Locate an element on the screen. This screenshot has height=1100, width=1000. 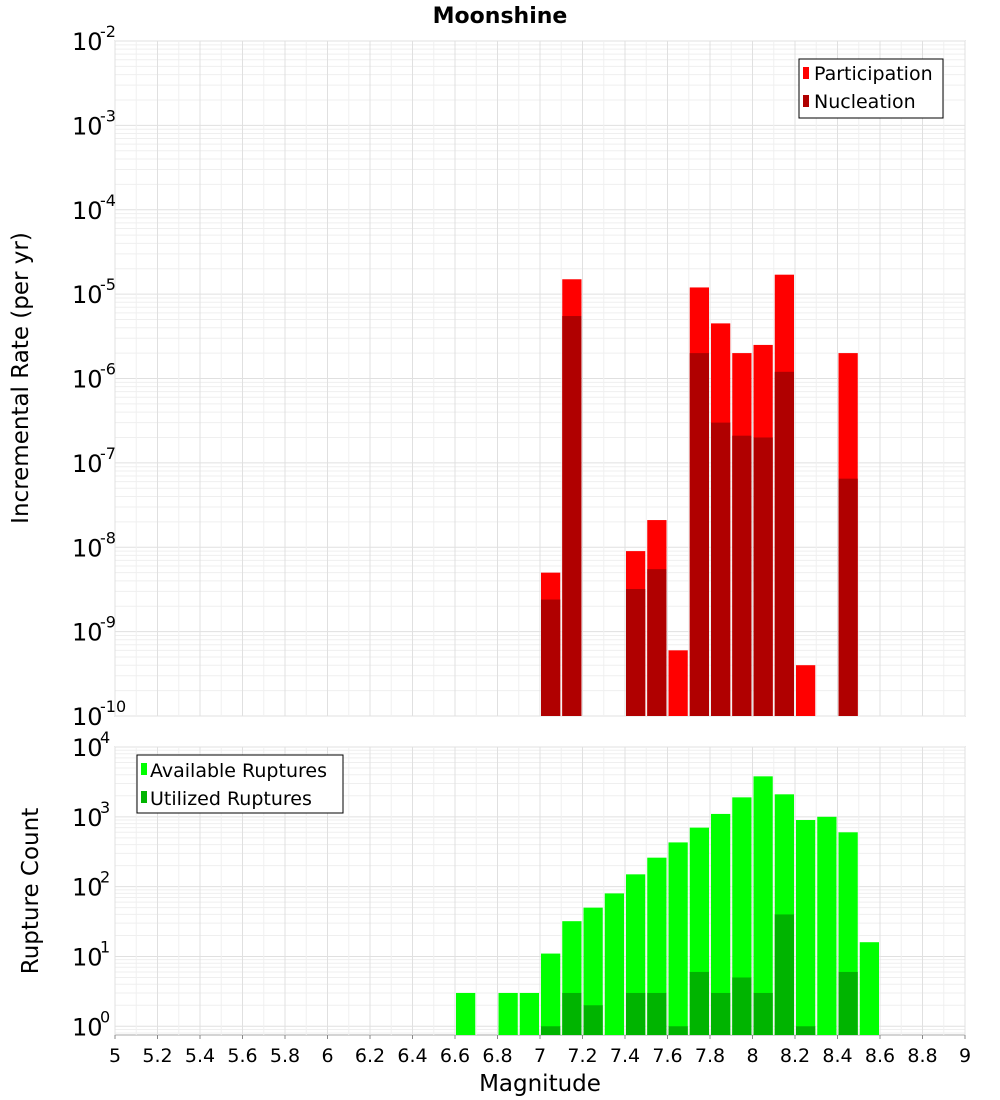
x-tick-label: 6.4 is located at coordinates (412, 1056).